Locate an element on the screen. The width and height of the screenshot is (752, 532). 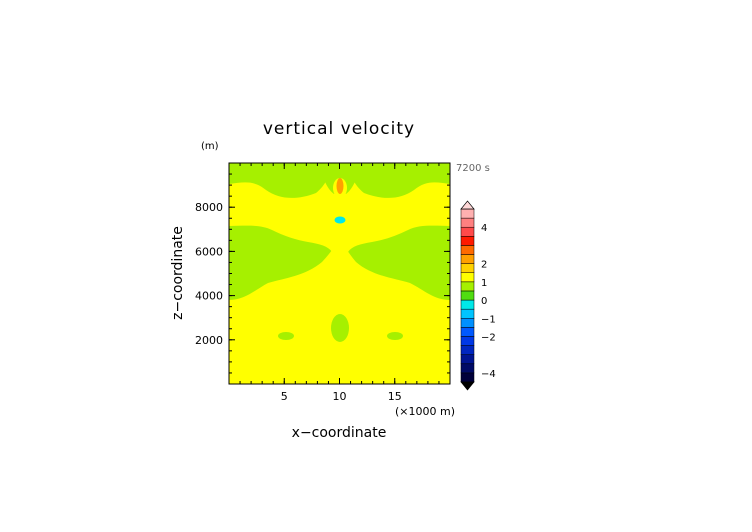
updraft-core is located at coordinates (340, 186).